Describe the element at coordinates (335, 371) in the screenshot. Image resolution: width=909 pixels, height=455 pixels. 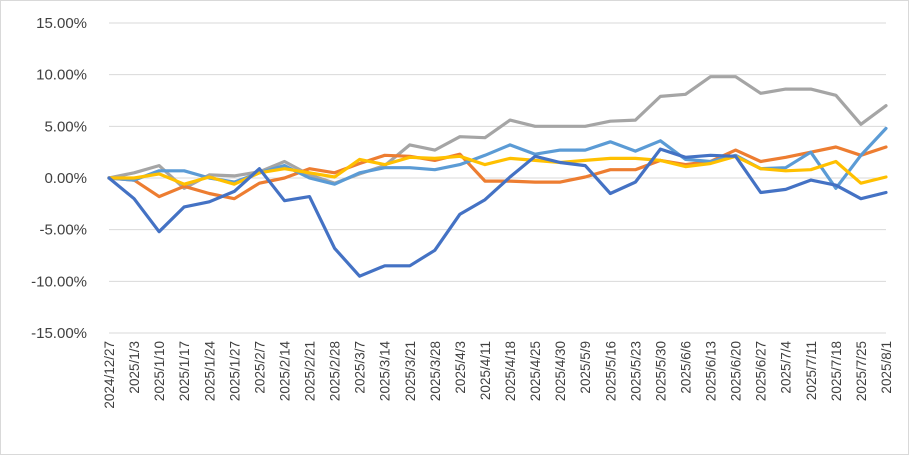
I see `x-tick-label: 2025/2/28` at that location.